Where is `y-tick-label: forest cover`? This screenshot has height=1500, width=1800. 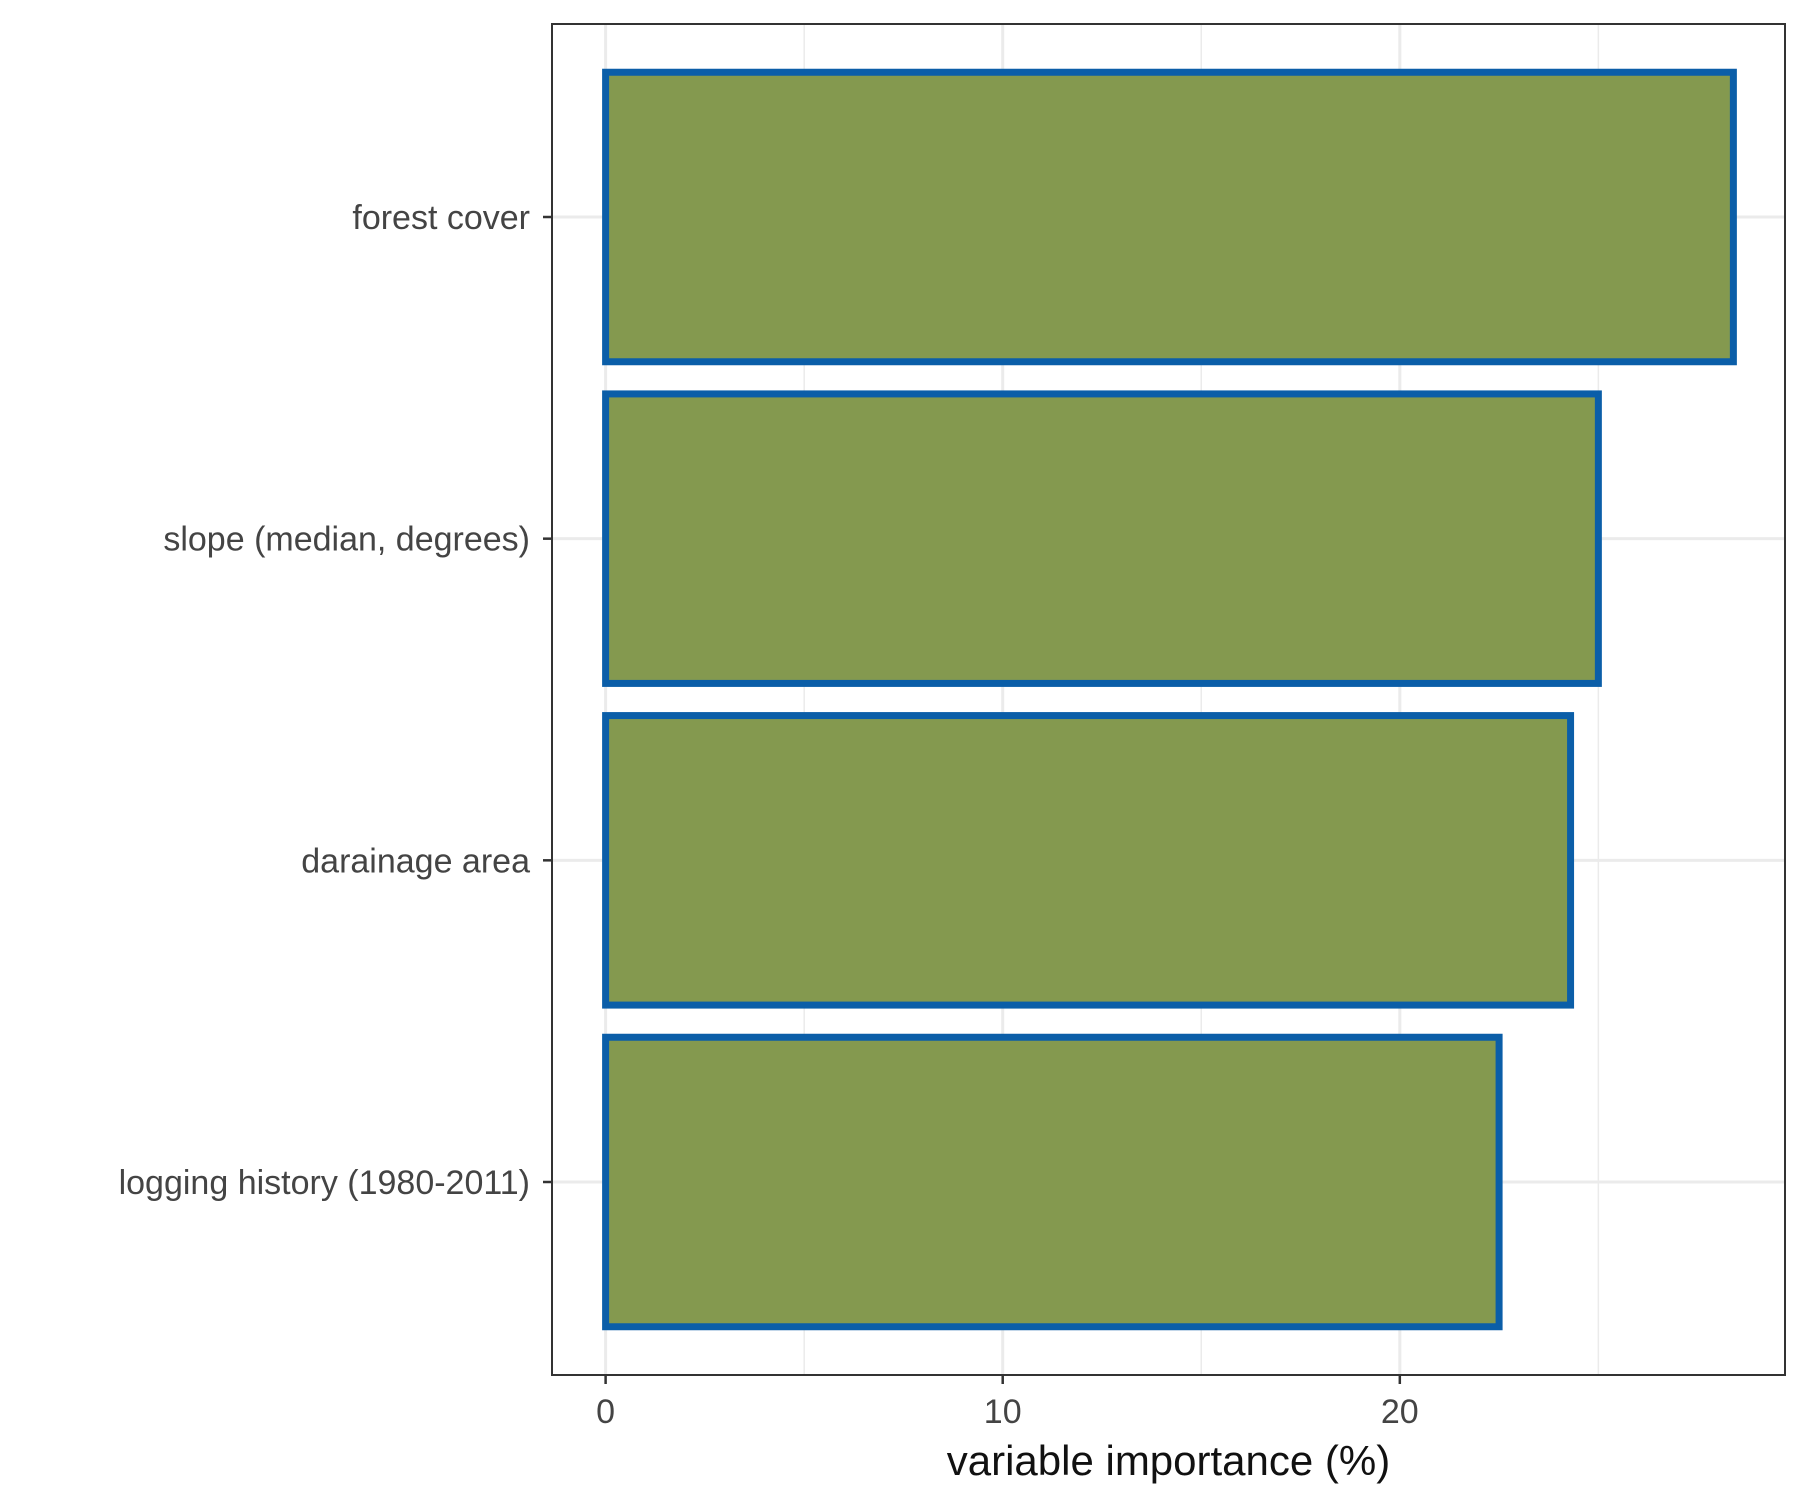 y-tick-label: forest cover is located at coordinates (441, 218).